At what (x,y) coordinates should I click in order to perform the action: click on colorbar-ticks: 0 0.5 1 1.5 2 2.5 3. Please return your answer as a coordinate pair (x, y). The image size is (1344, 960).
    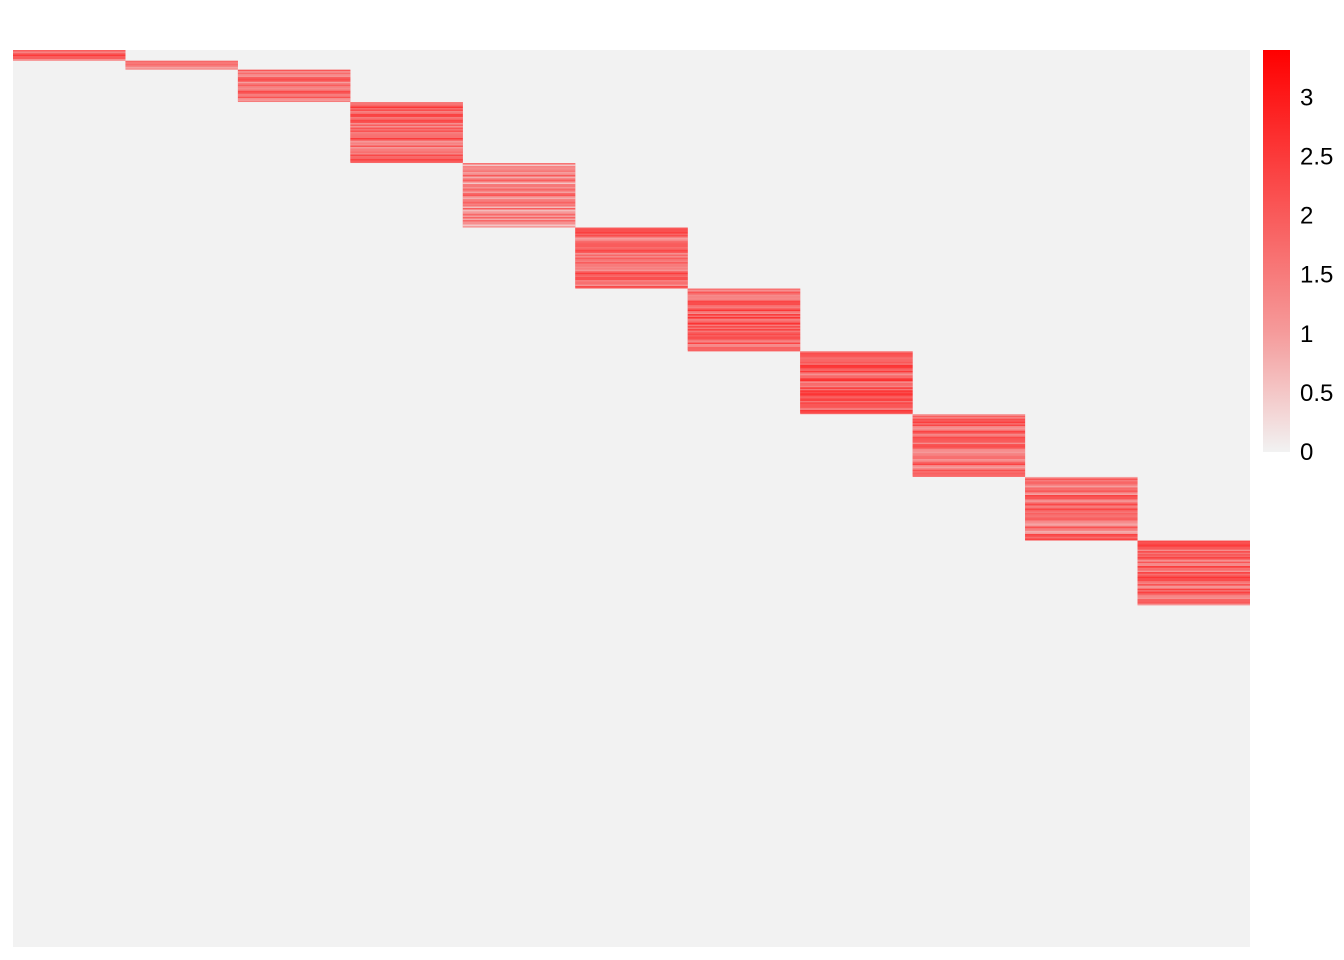
    Looking at the image, I should click on (1316, 275).